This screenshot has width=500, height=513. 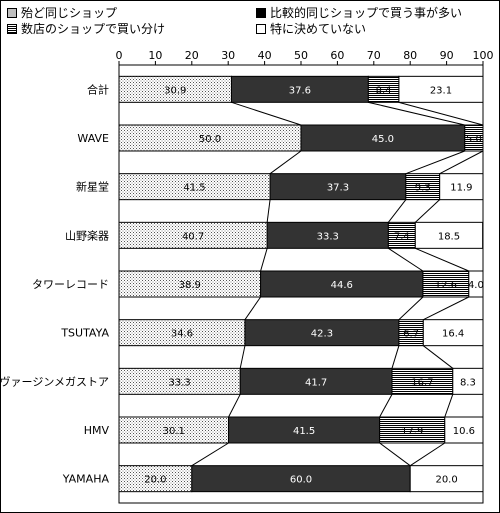 I want to click on x-tick-label: 30, so click(x=228, y=55).